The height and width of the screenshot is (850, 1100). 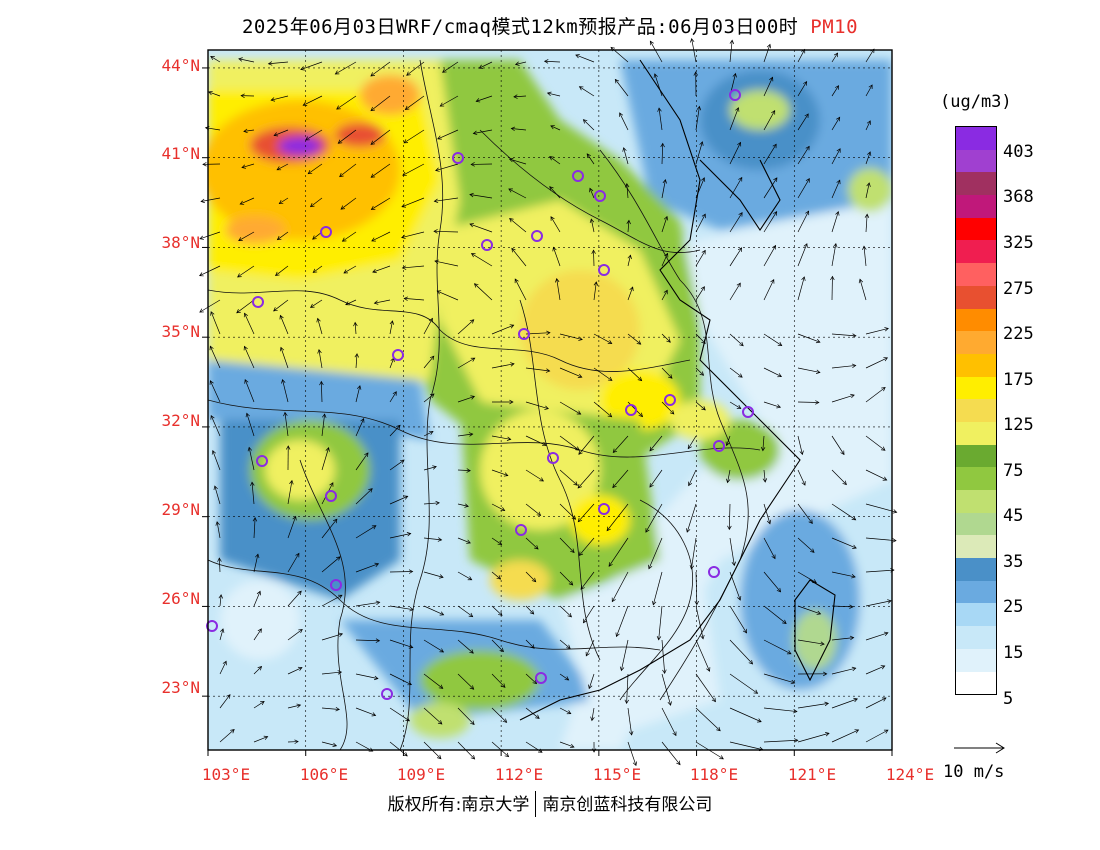 I want to click on copyright-footer: 版权所有:南京大学 南京创蓝科技有限公司, so click(x=550, y=803).